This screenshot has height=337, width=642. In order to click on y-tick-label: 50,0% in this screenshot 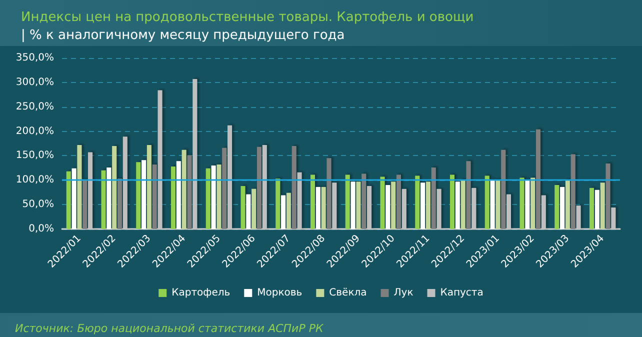, I will do `click(38, 204)`.